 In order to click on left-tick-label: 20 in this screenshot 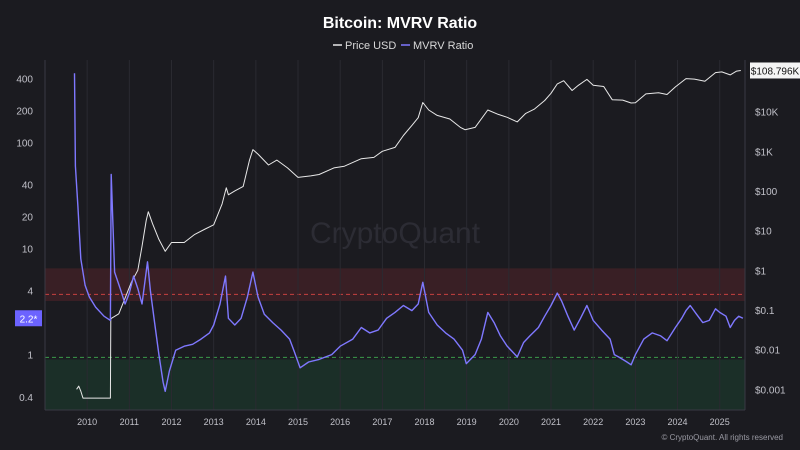, I will do `click(28, 218)`.